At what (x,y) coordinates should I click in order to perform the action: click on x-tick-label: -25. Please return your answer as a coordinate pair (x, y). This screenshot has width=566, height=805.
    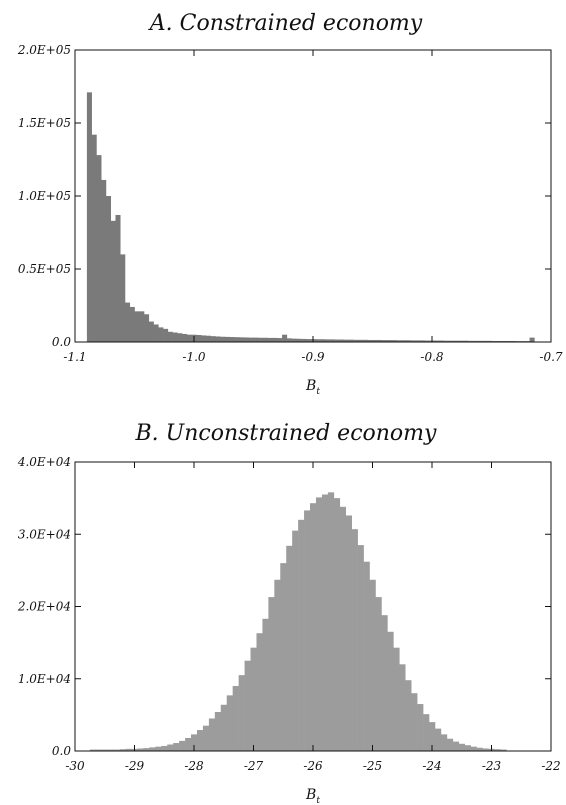
    Looking at the image, I should click on (372, 766).